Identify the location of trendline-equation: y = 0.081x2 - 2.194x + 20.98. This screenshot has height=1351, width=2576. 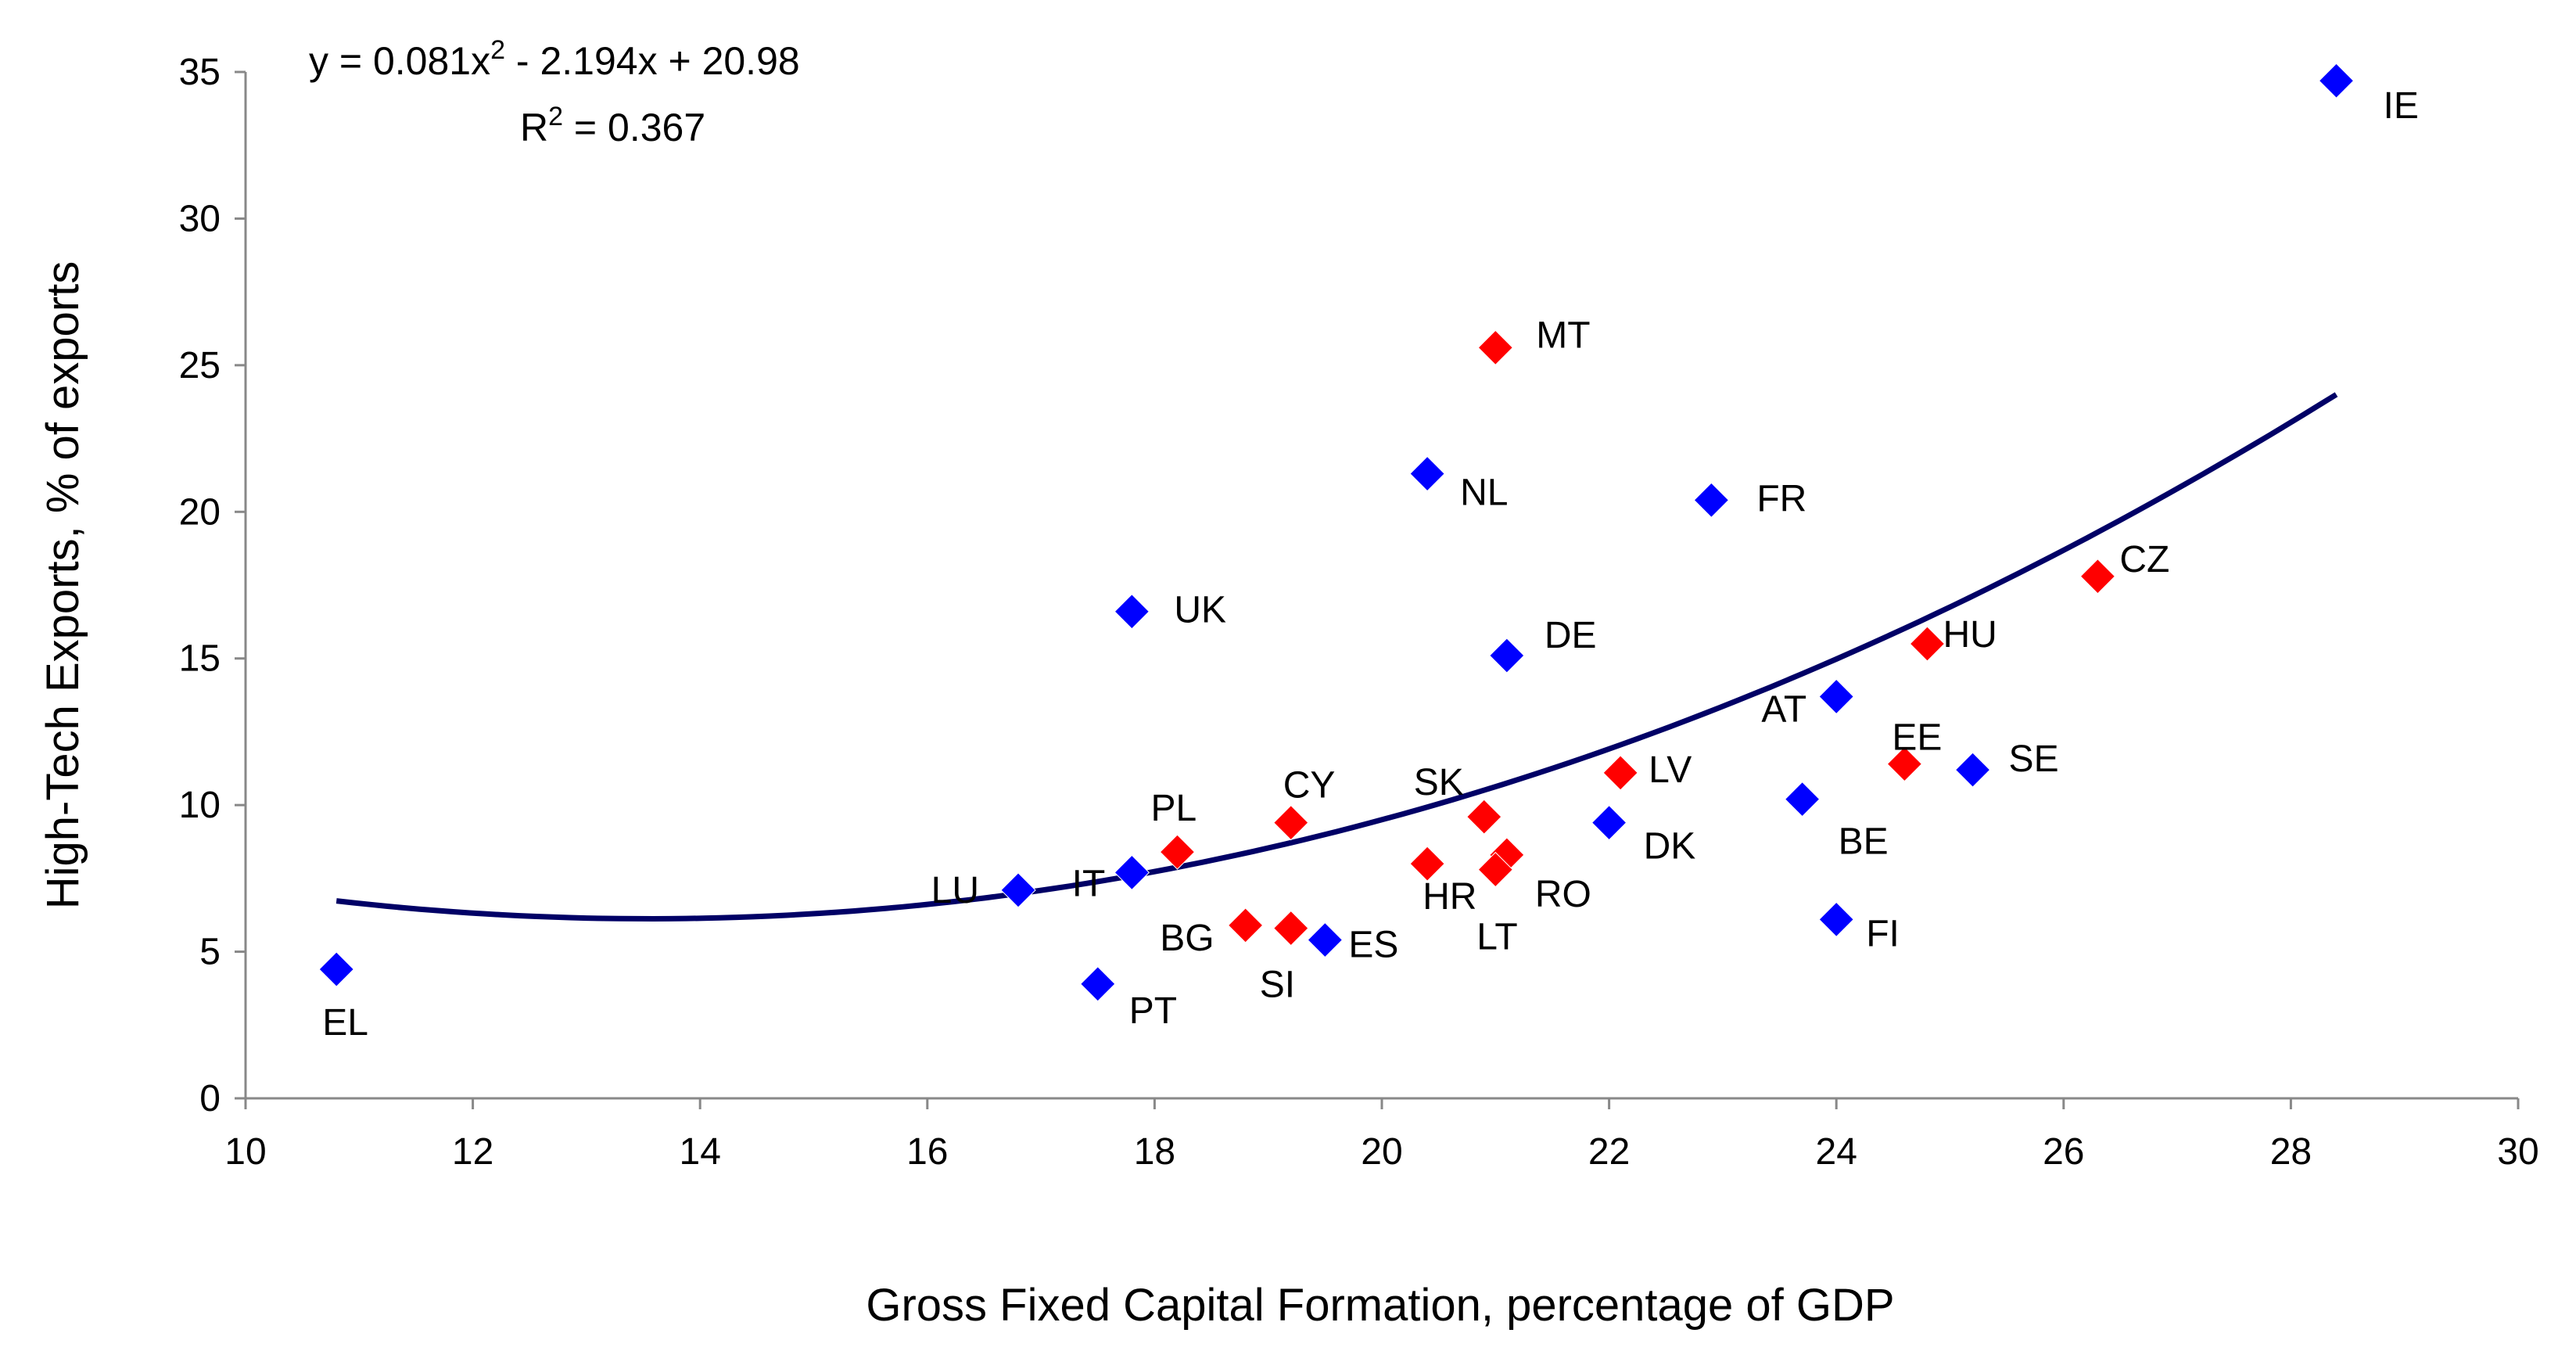
(554, 59).